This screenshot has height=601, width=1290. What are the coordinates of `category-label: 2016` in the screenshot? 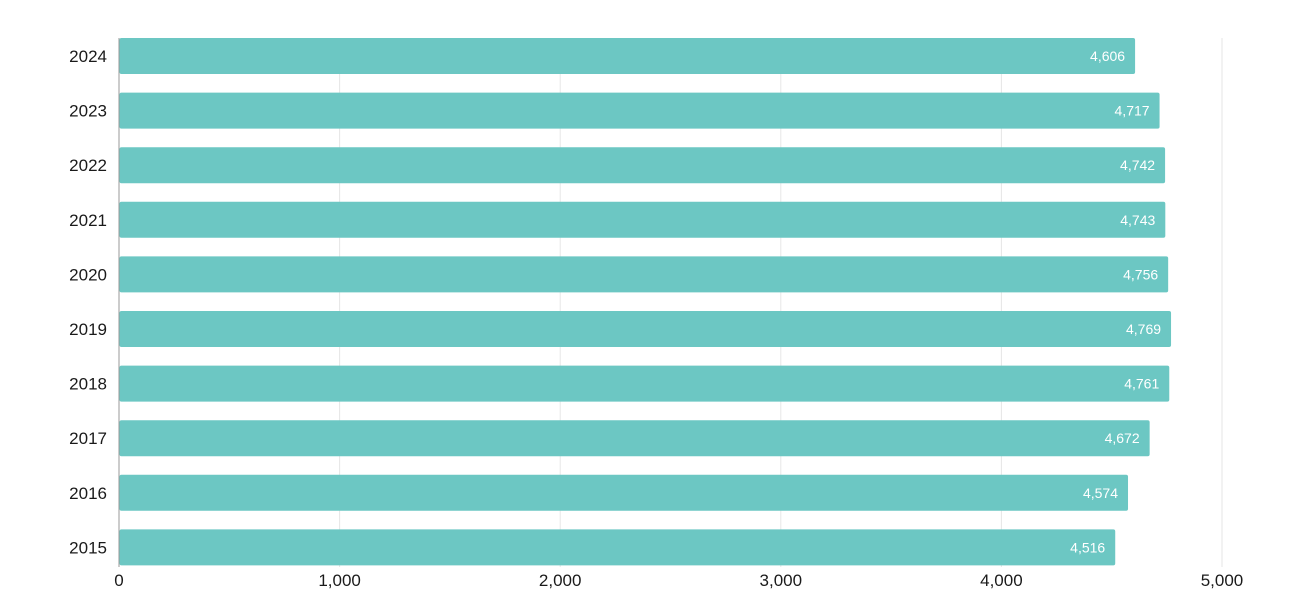 It's located at (88, 493).